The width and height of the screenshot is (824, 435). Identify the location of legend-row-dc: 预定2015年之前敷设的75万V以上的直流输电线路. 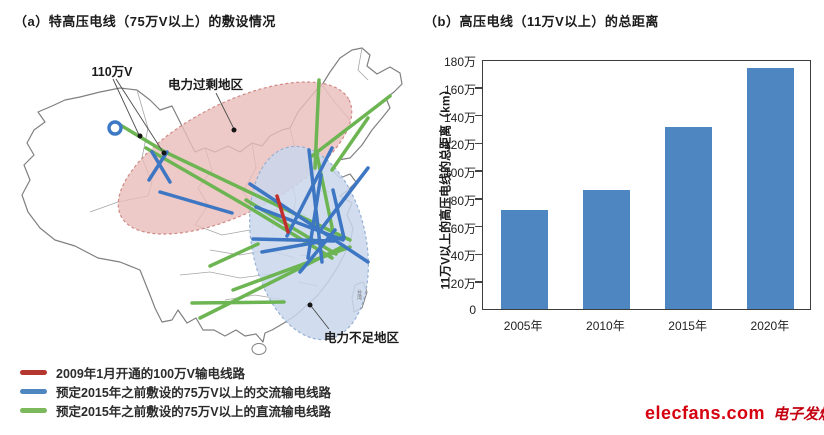
(176, 411).